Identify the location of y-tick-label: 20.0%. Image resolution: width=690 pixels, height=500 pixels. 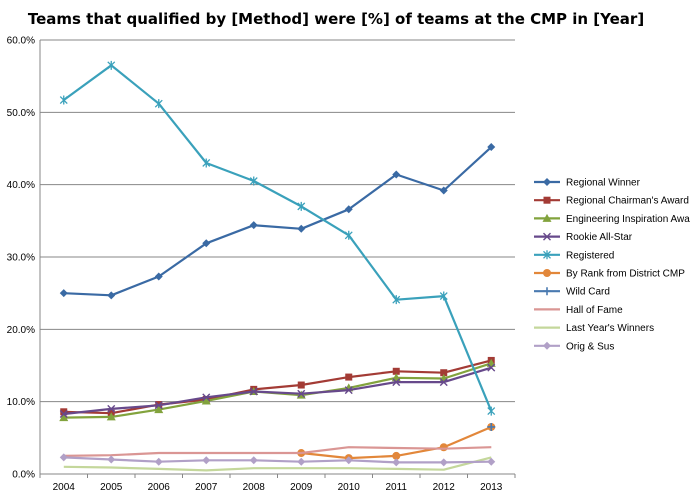
(21, 330).